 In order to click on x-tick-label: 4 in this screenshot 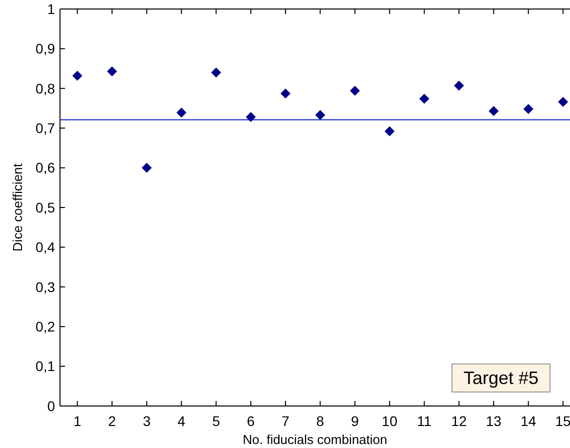, I will do `click(182, 421)`.